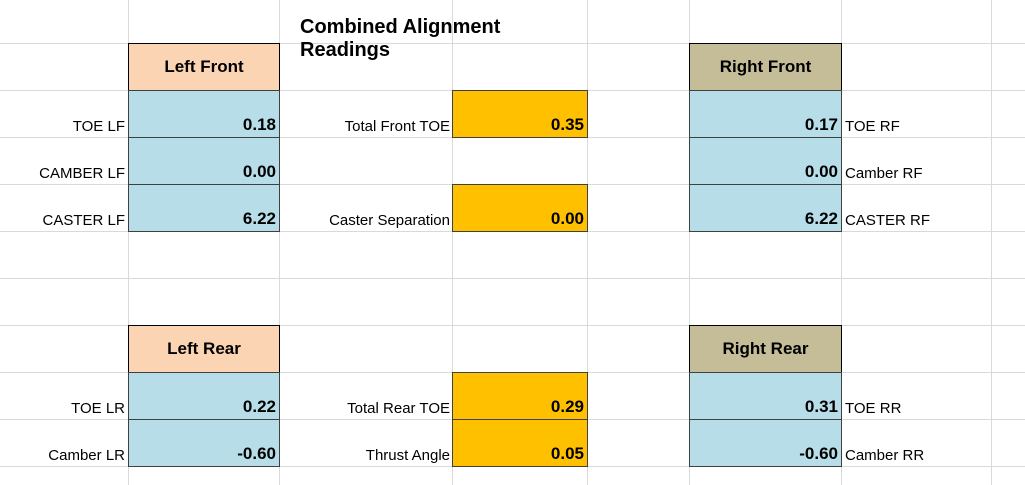  I want to click on toe-lf-cell: 0.18, so click(204, 114).